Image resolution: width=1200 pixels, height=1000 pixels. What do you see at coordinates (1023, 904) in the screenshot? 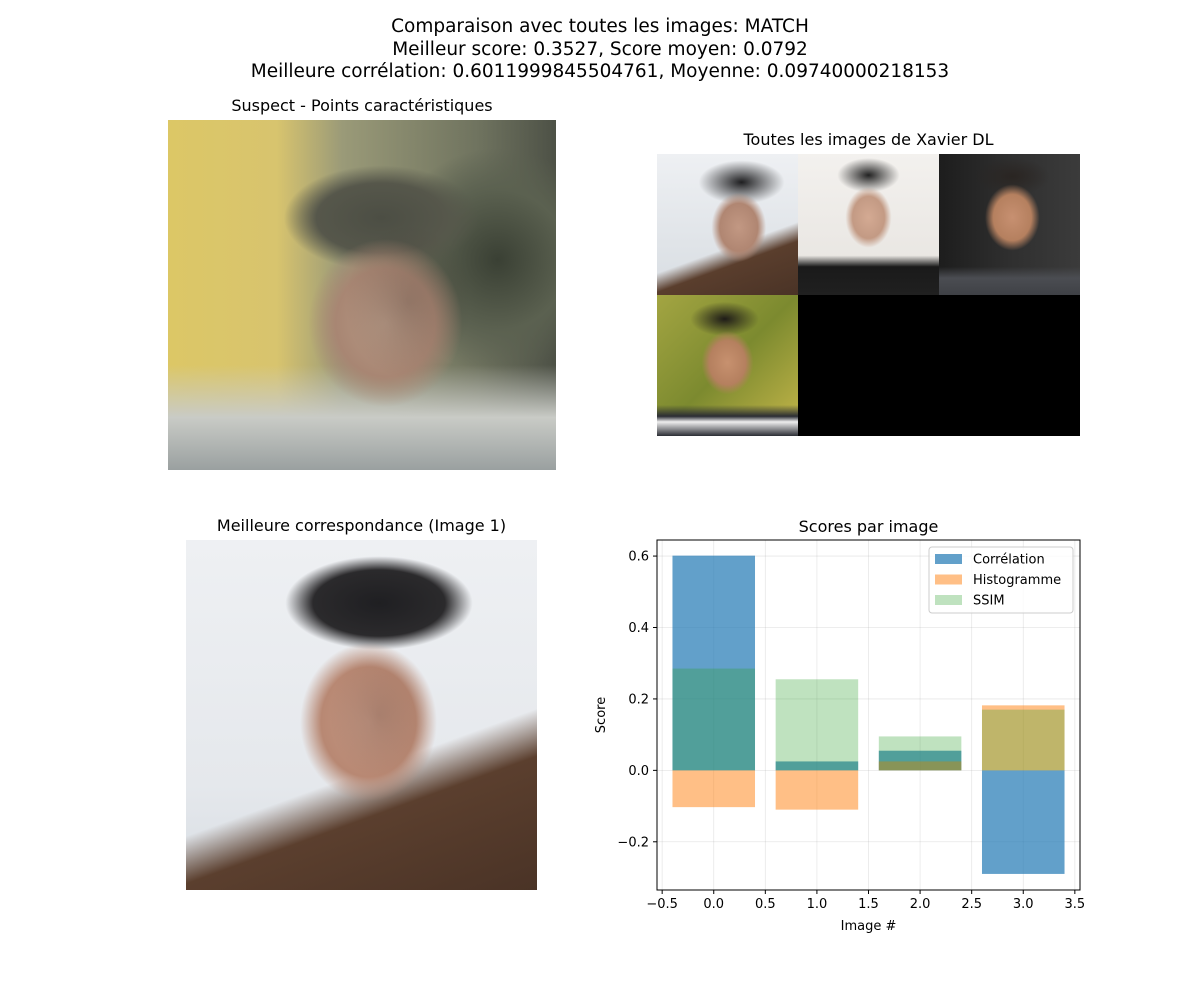
I see `x-tick-label: 3.0` at bounding box center [1023, 904].